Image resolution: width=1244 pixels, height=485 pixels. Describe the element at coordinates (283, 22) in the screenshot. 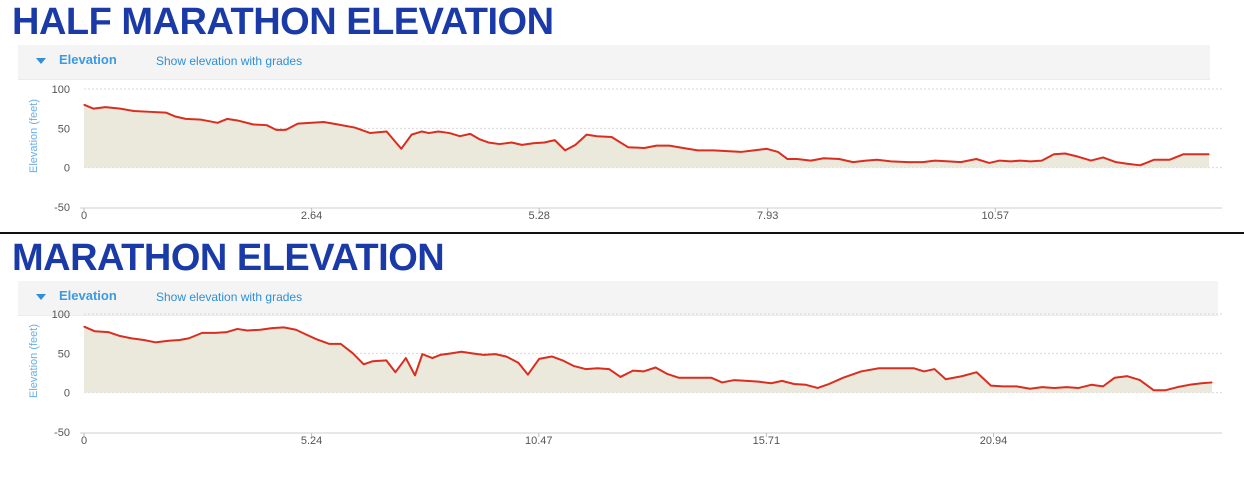

I see `half-marathon-title: HALF MARATHON ELEVATION` at that location.